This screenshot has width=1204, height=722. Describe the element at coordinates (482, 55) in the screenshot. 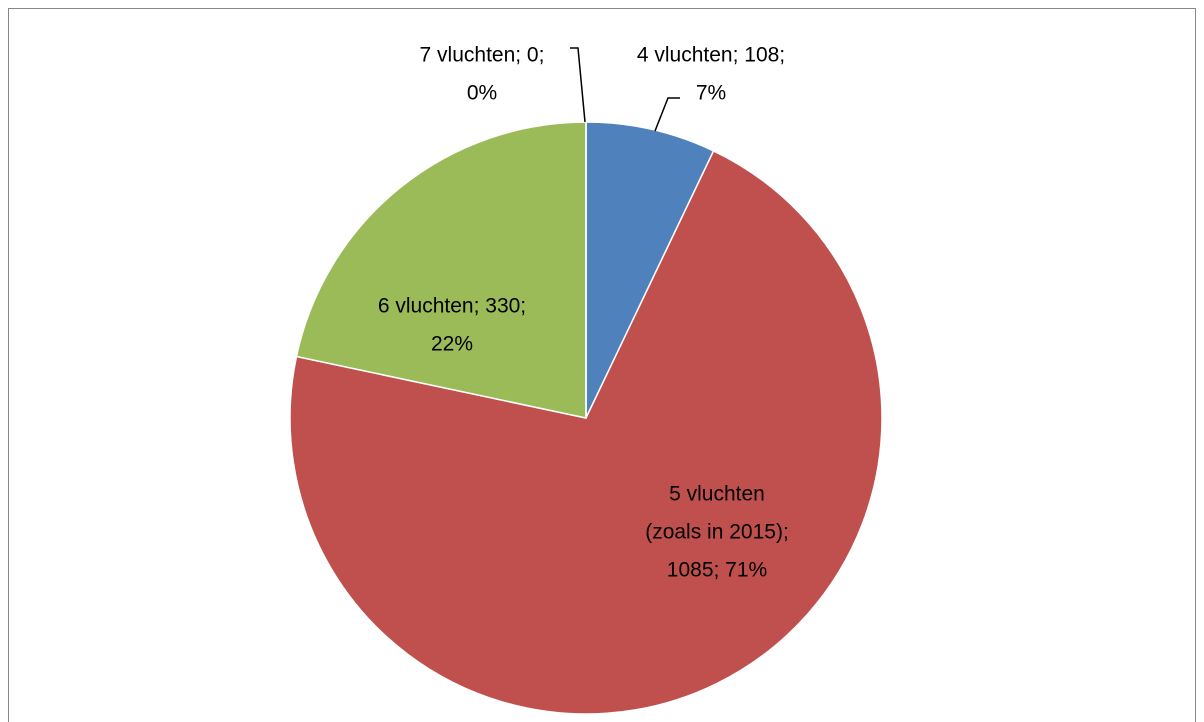

I see `data-label: 7 vluchten; 0;` at that location.